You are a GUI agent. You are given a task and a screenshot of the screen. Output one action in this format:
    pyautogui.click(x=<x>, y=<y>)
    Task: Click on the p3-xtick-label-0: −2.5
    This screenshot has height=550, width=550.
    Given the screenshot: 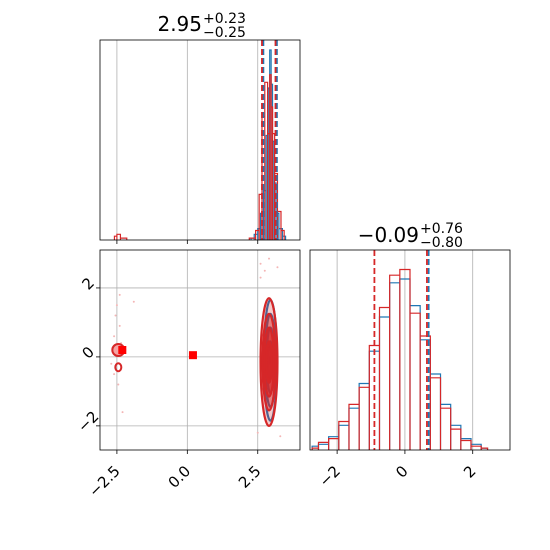 What is the action you would take?
    pyautogui.click(x=104, y=481)
    